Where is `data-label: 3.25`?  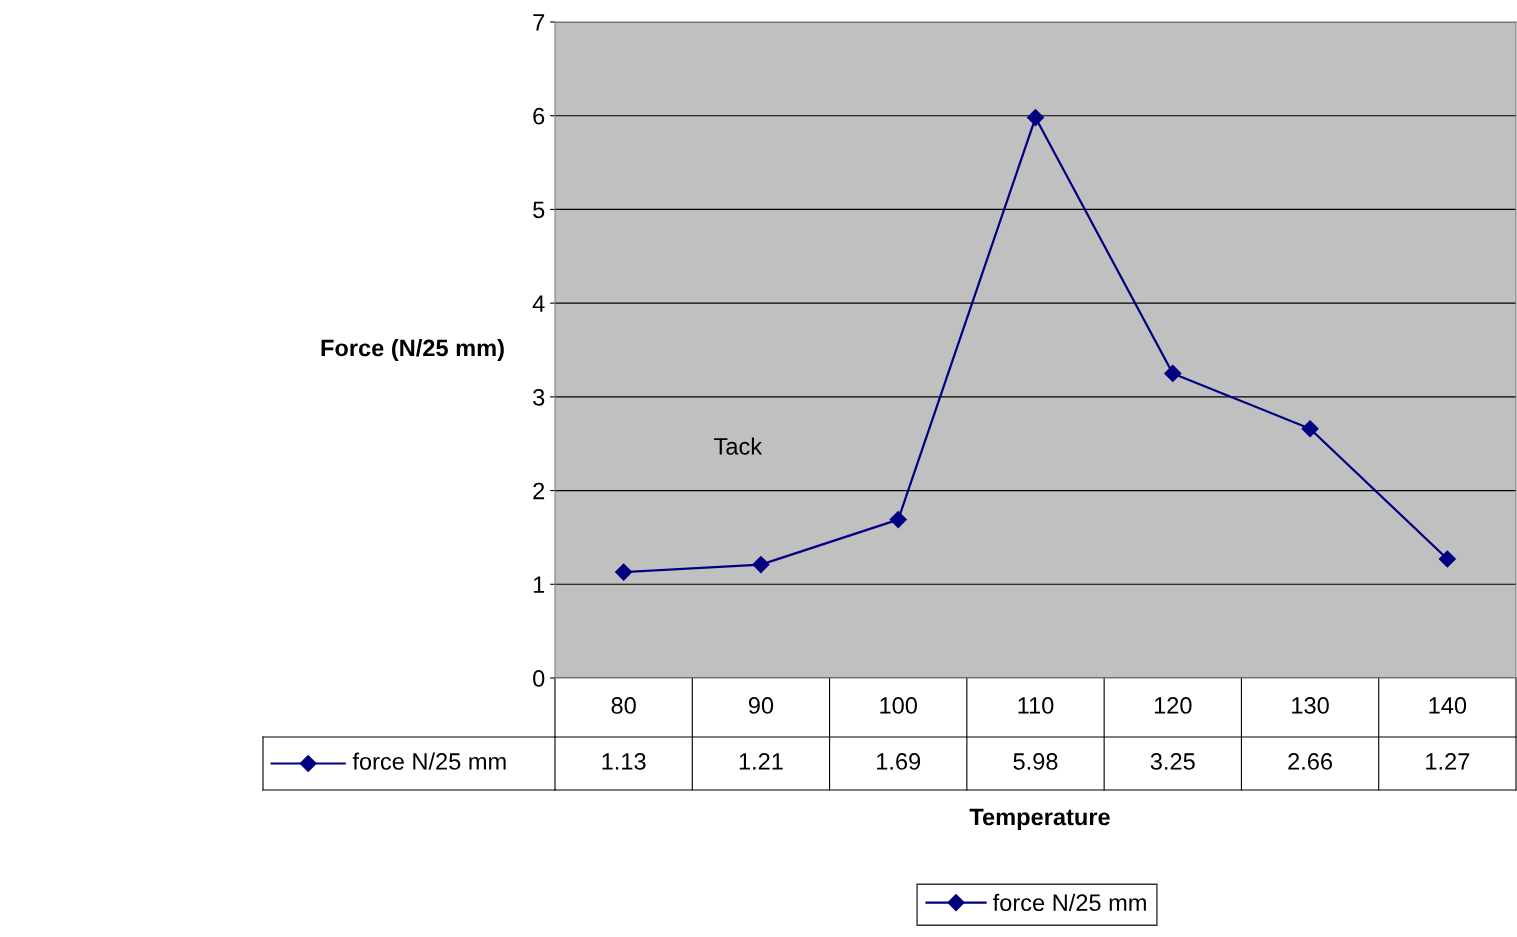
data-label: 3.25 is located at coordinates (1172, 761).